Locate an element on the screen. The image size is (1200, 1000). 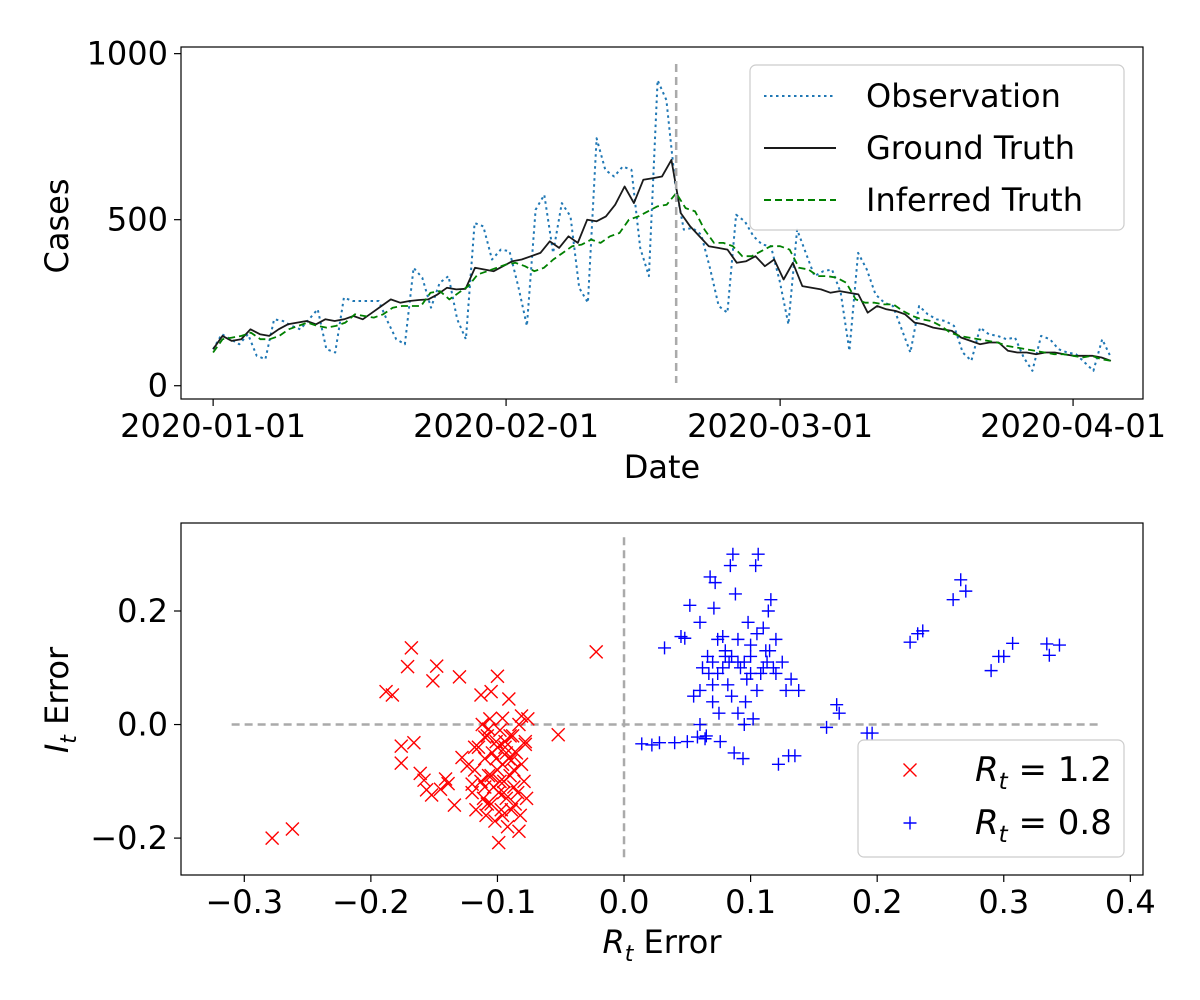
legend-label-1: Rt = 1.2 is located at coordinates (1043, 772).